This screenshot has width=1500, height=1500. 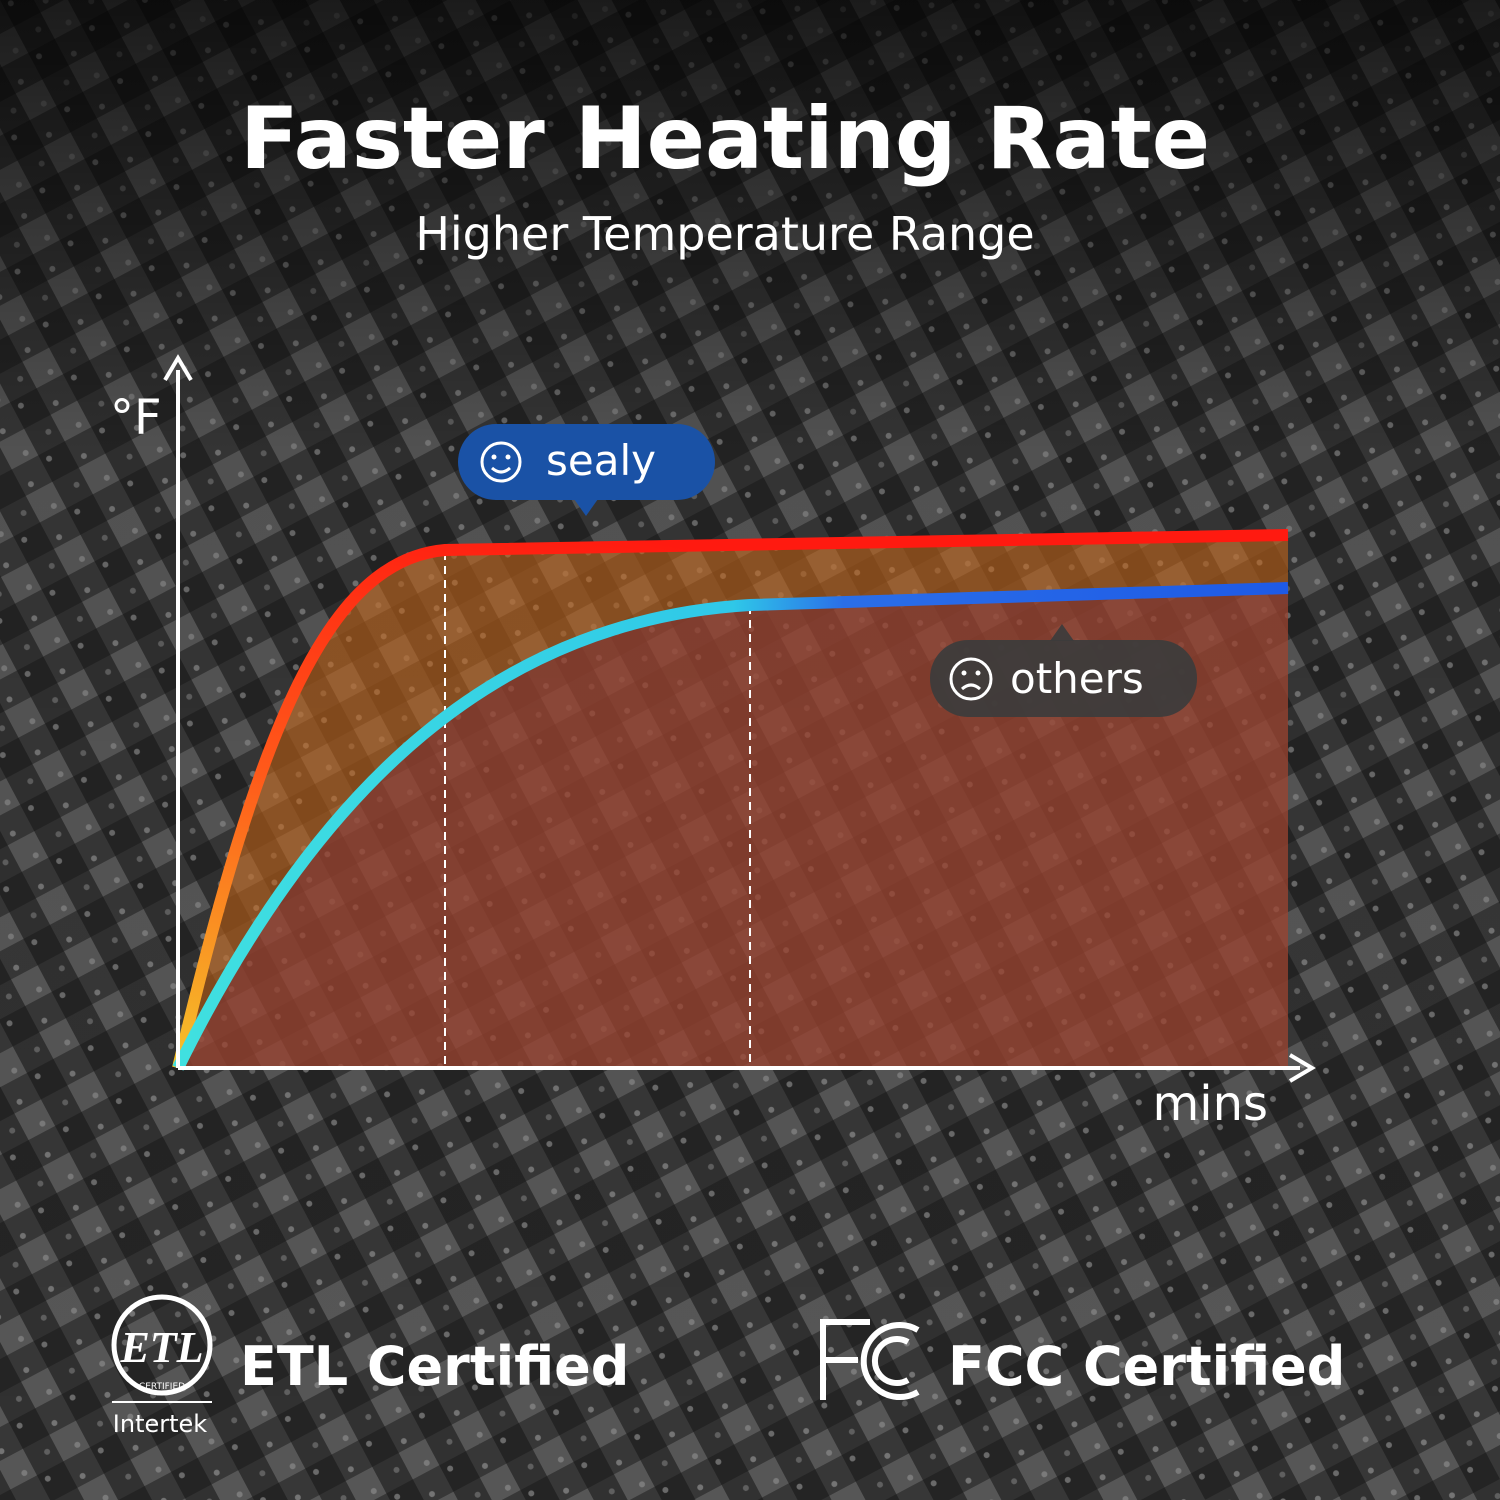 What do you see at coordinates (1302, 1068) in the screenshot?
I see `x-axis-arrow` at bounding box center [1302, 1068].